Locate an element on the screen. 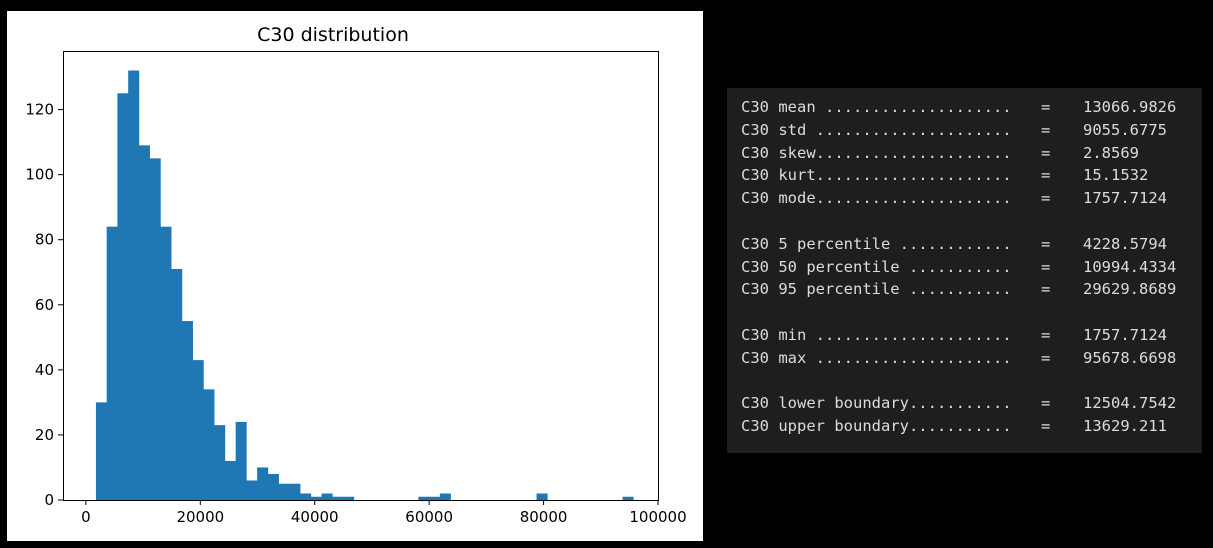 Image resolution: width=1213 pixels, height=548 pixels. x-tick-label: 60000 is located at coordinates (429, 517).